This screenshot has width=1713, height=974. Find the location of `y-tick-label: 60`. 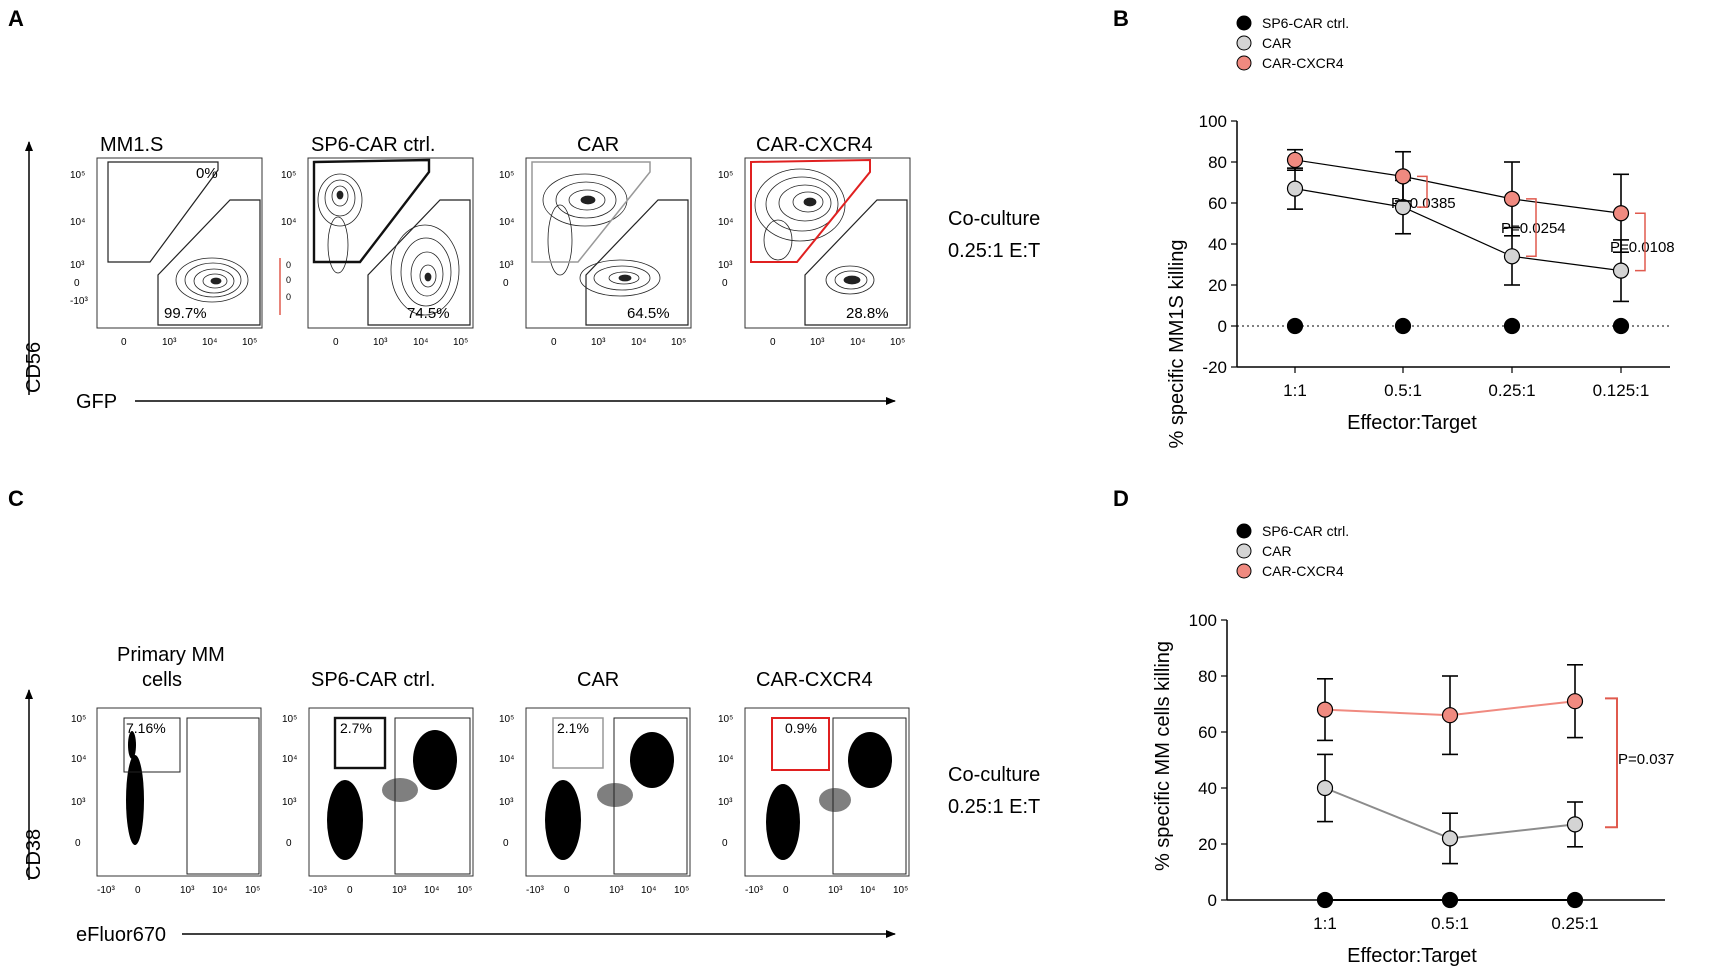

y-tick-label: 60 is located at coordinates (1217, 203).